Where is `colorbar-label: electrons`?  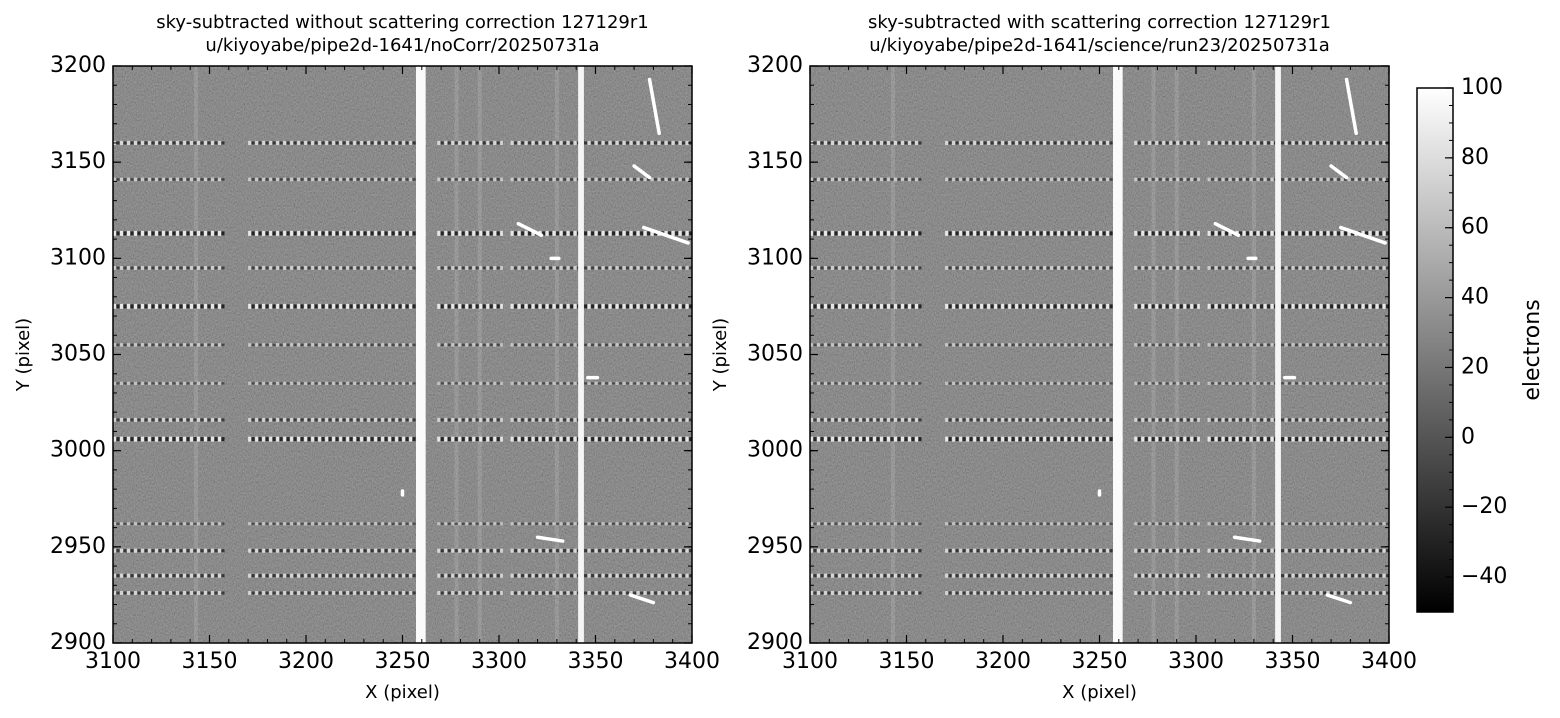 colorbar-label: electrons is located at coordinates (1532, 349).